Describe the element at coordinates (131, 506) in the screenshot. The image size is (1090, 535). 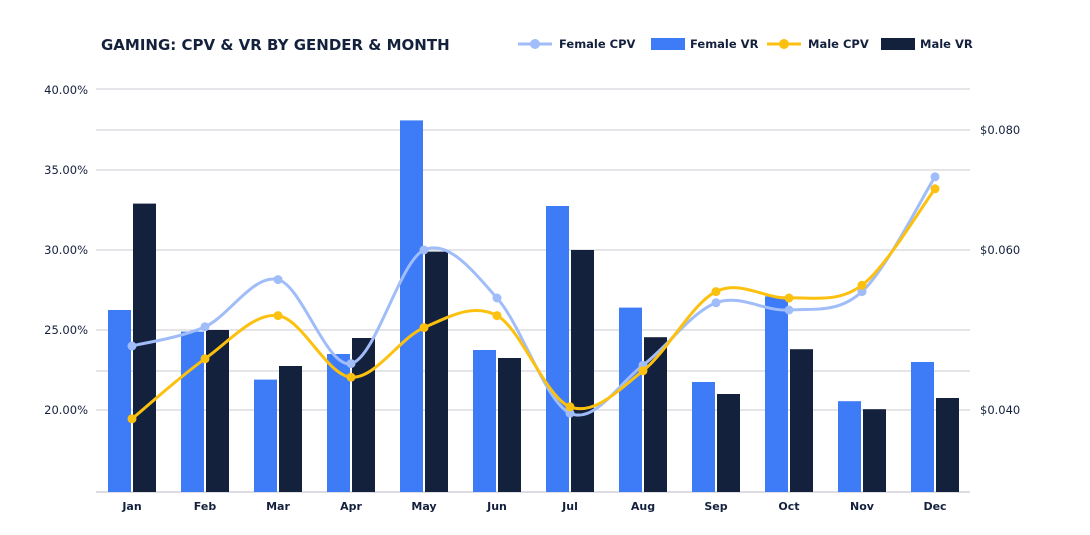
I see `x-tick-label: Jan` at that location.